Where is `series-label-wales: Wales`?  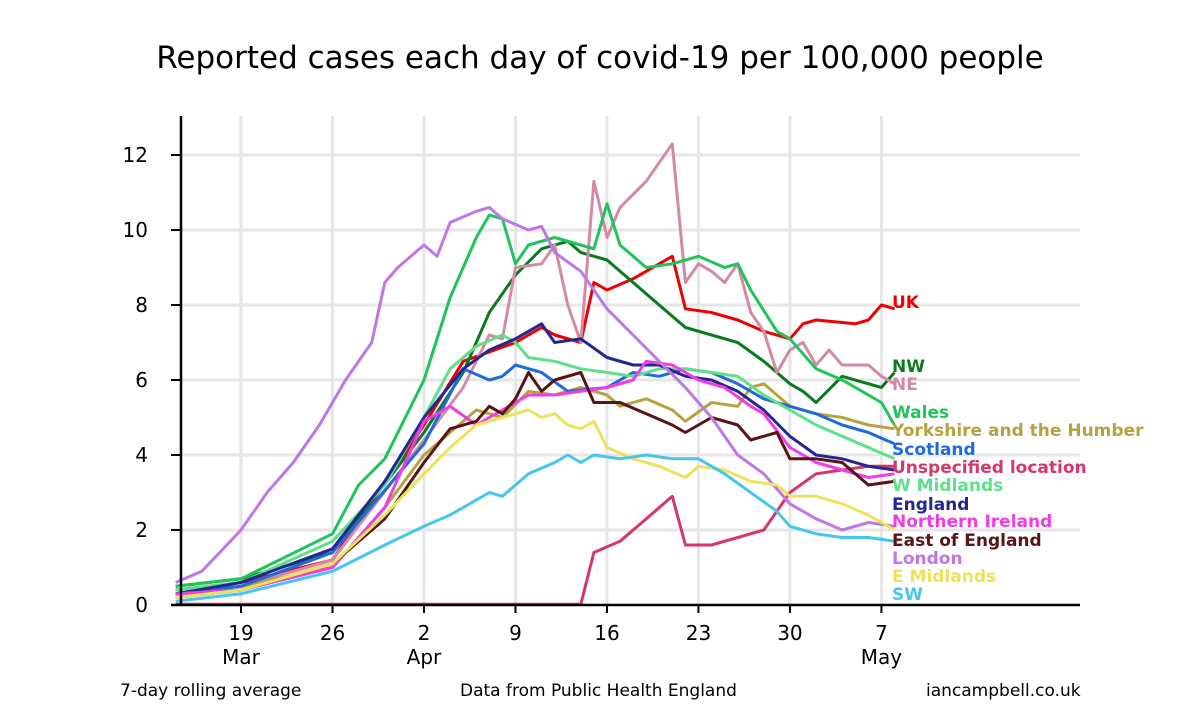
series-label-wales: Wales is located at coordinates (920, 413).